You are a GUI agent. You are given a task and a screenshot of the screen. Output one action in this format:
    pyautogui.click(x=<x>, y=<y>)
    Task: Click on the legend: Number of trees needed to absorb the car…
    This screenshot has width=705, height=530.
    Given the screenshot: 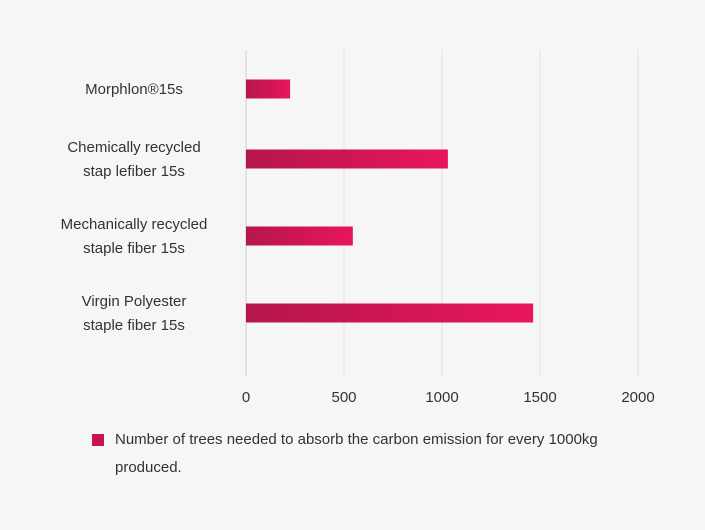 What is the action you would take?
    pyautogui.click(x=372, y=454)
    